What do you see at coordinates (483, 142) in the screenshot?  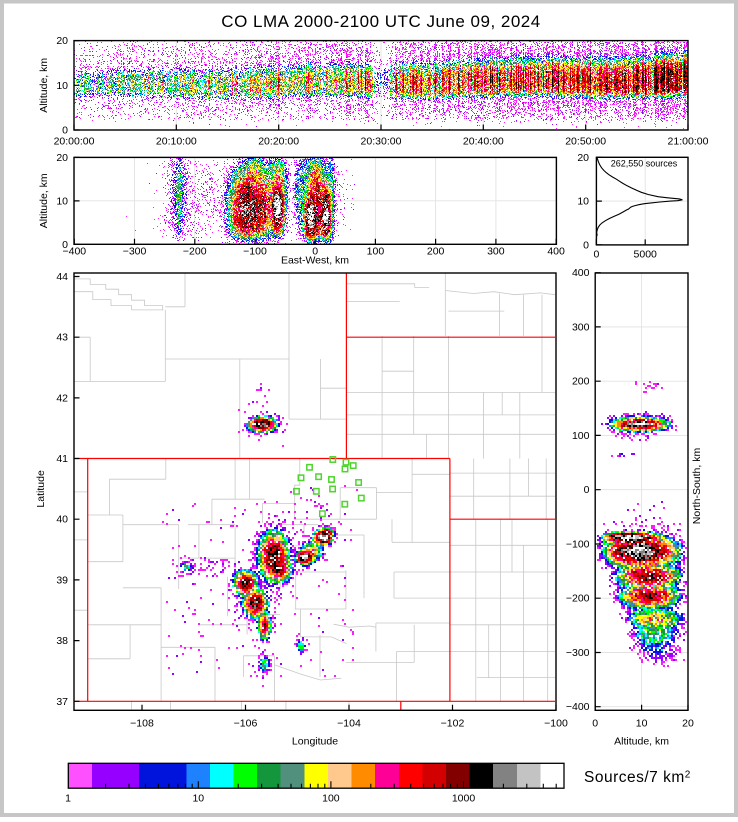 I see `svg-text: 20:40:00` at bounding box center [483, 142].